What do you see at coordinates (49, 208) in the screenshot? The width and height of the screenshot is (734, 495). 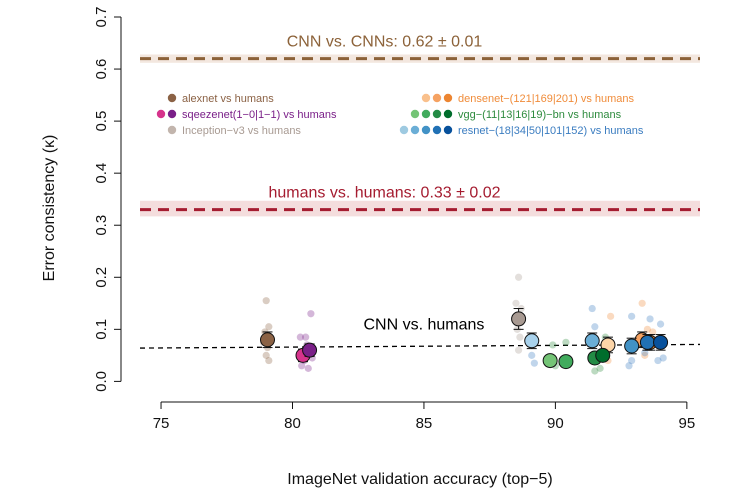 I see `y-axis-title: Error consistency (κ)` at bounding box center [49, 208].